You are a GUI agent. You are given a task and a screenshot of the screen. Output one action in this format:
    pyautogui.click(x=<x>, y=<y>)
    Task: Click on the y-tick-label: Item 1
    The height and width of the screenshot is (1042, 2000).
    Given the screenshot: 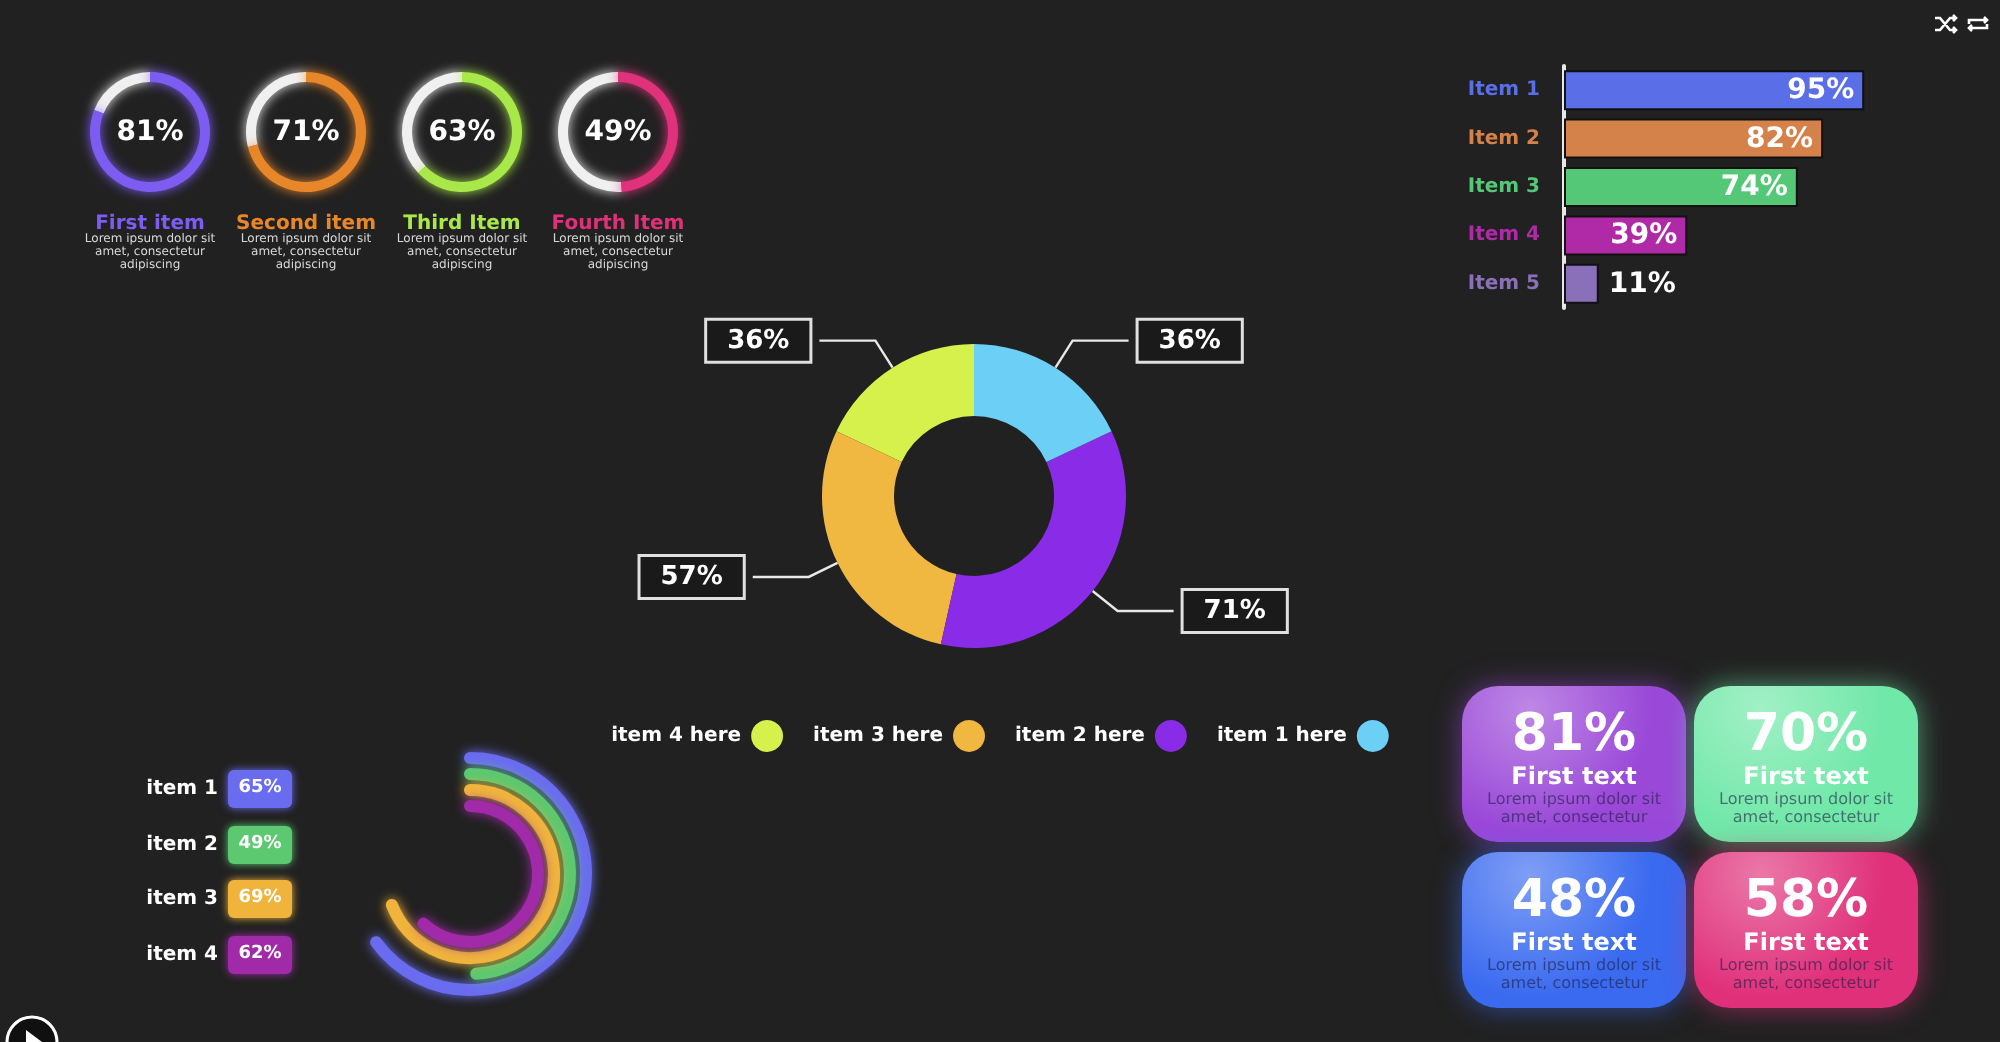 What is the action you would take?
    pyautogui.click(x=1504, y=90)
    